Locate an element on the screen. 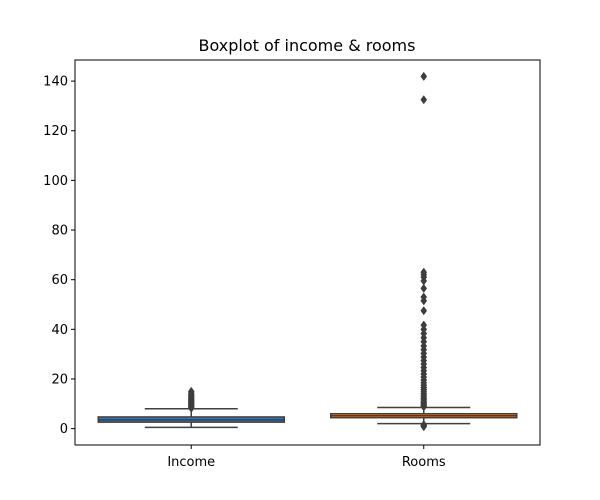 Image resolution: width=600 pixels, height=500 pixels. x-tick-label: Rooms is located at coordinates (424, 462).